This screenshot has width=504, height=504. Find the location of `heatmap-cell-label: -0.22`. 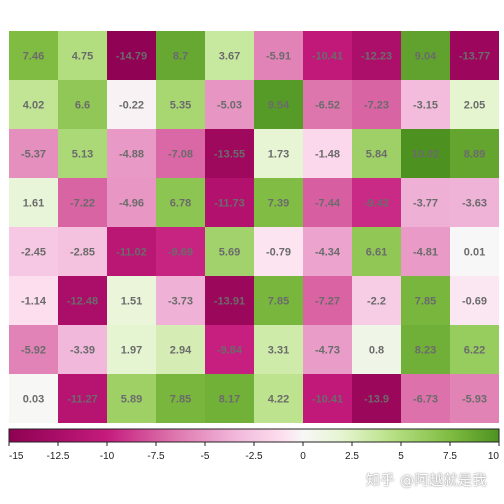

heatmap-cell-label: -0.22 is located at coordinates (131, 106).